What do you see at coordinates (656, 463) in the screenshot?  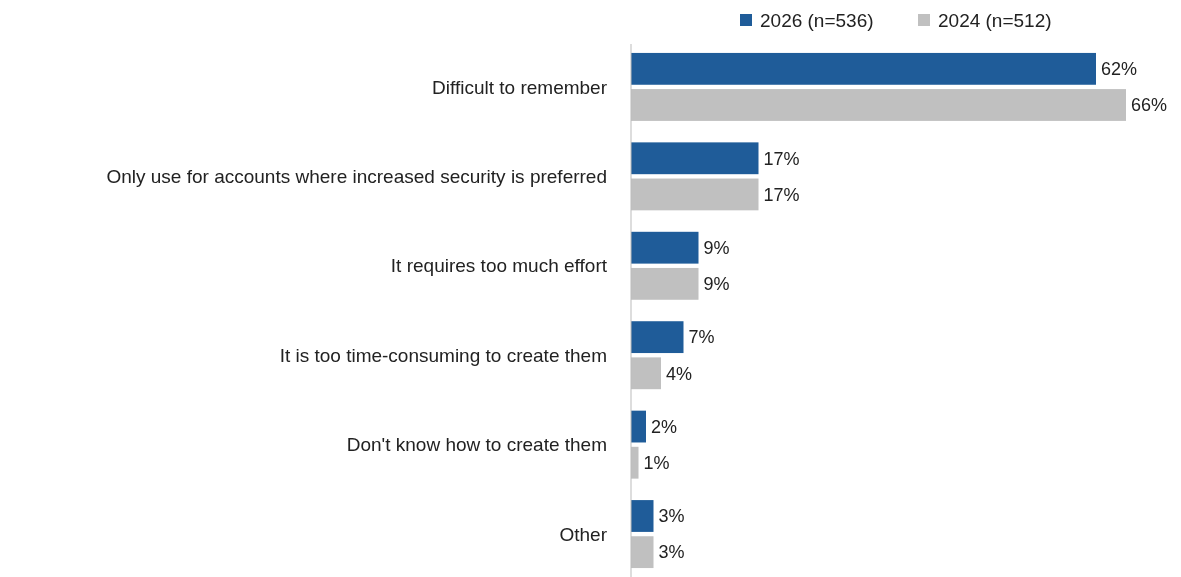 I see `data-label: 1%` at bounding box center [656, 463].